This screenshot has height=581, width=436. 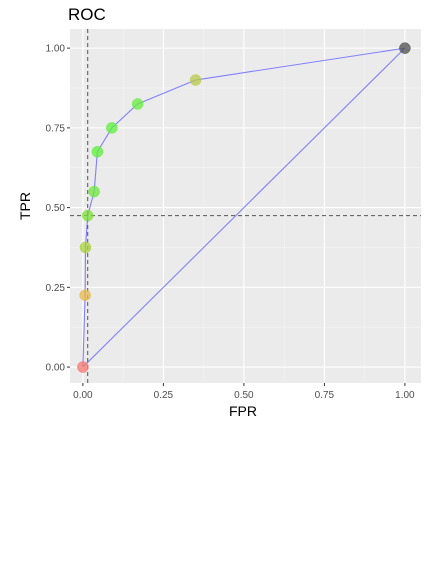 What do you see at coordinates (164, 395) in the screenshot?
I see `x-tick-label: 0.25` at bounding box center [164, 395].